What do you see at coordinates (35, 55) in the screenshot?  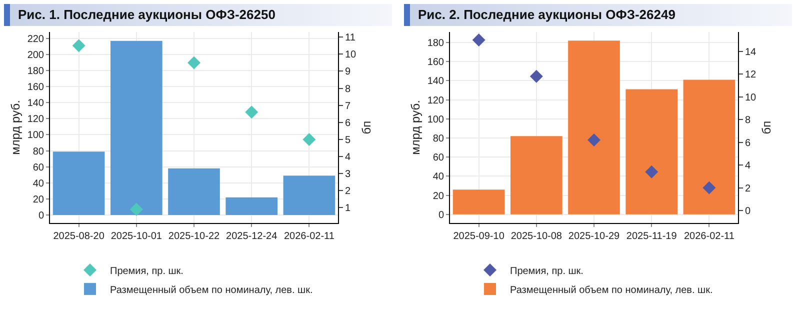 I see `y-tick-label: 200` at bounding box center [35, 55].